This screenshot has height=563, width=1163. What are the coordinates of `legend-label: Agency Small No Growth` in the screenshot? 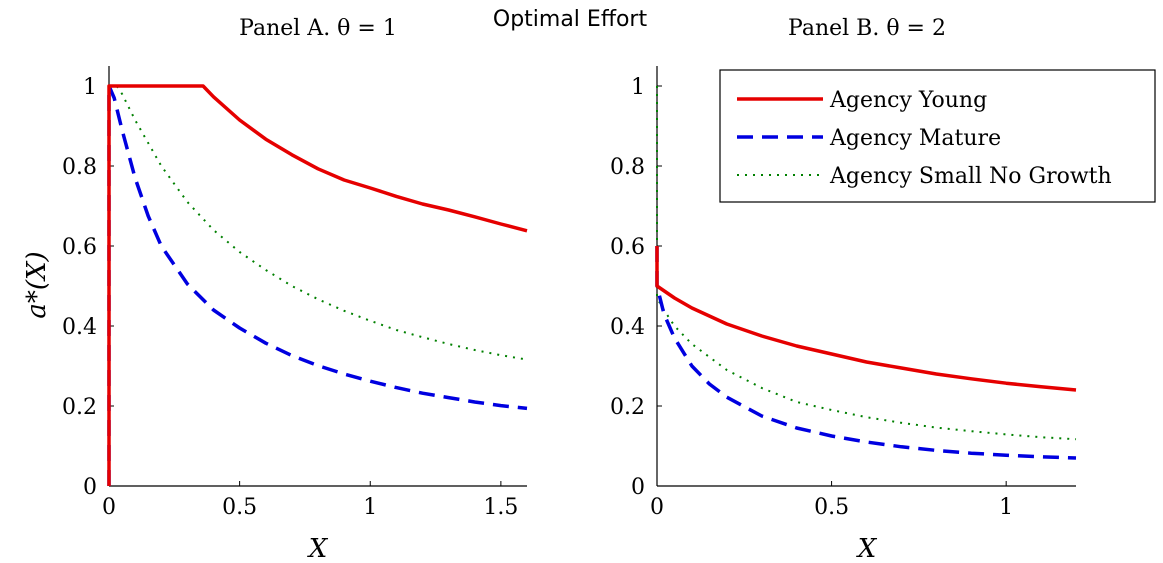 It's located at (970, 176).